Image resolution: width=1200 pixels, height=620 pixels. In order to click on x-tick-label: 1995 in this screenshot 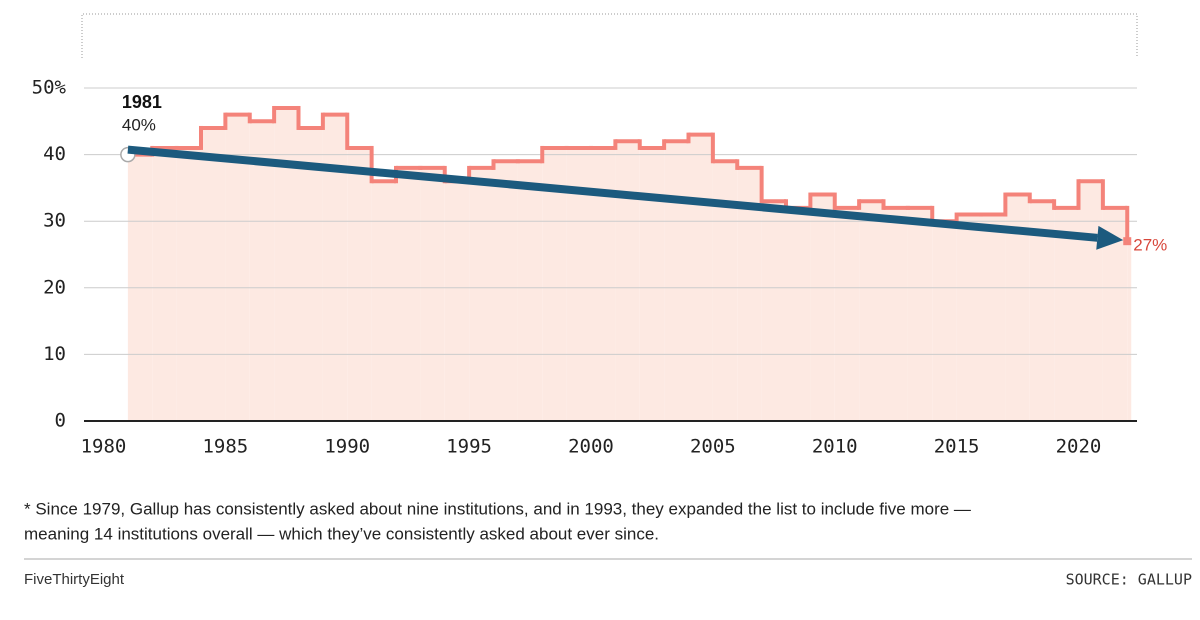, I will do `click(469, 447)`.